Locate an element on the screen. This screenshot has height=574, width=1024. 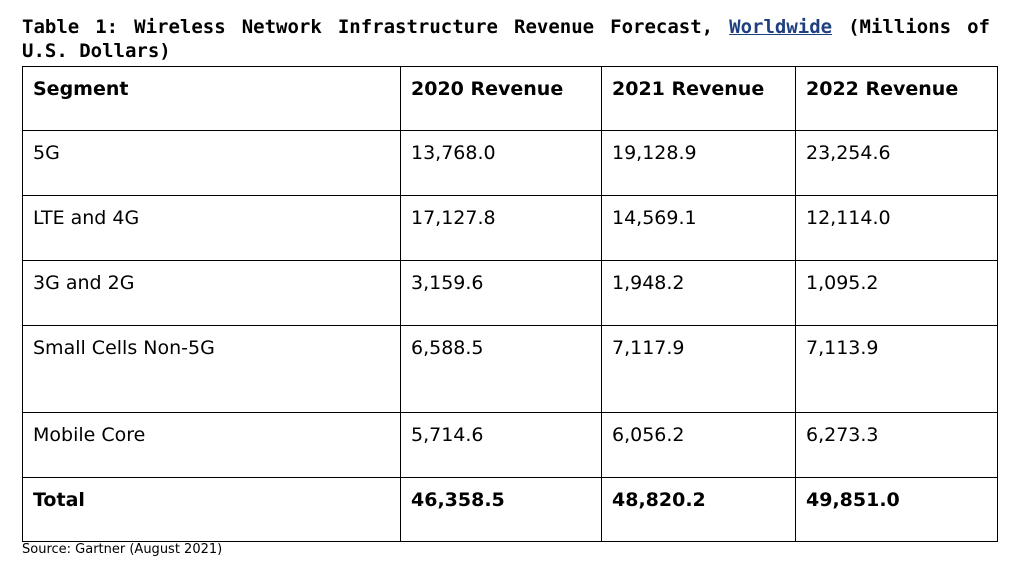
value-cell: 12,114.0 is located at coordinates (896, 228).